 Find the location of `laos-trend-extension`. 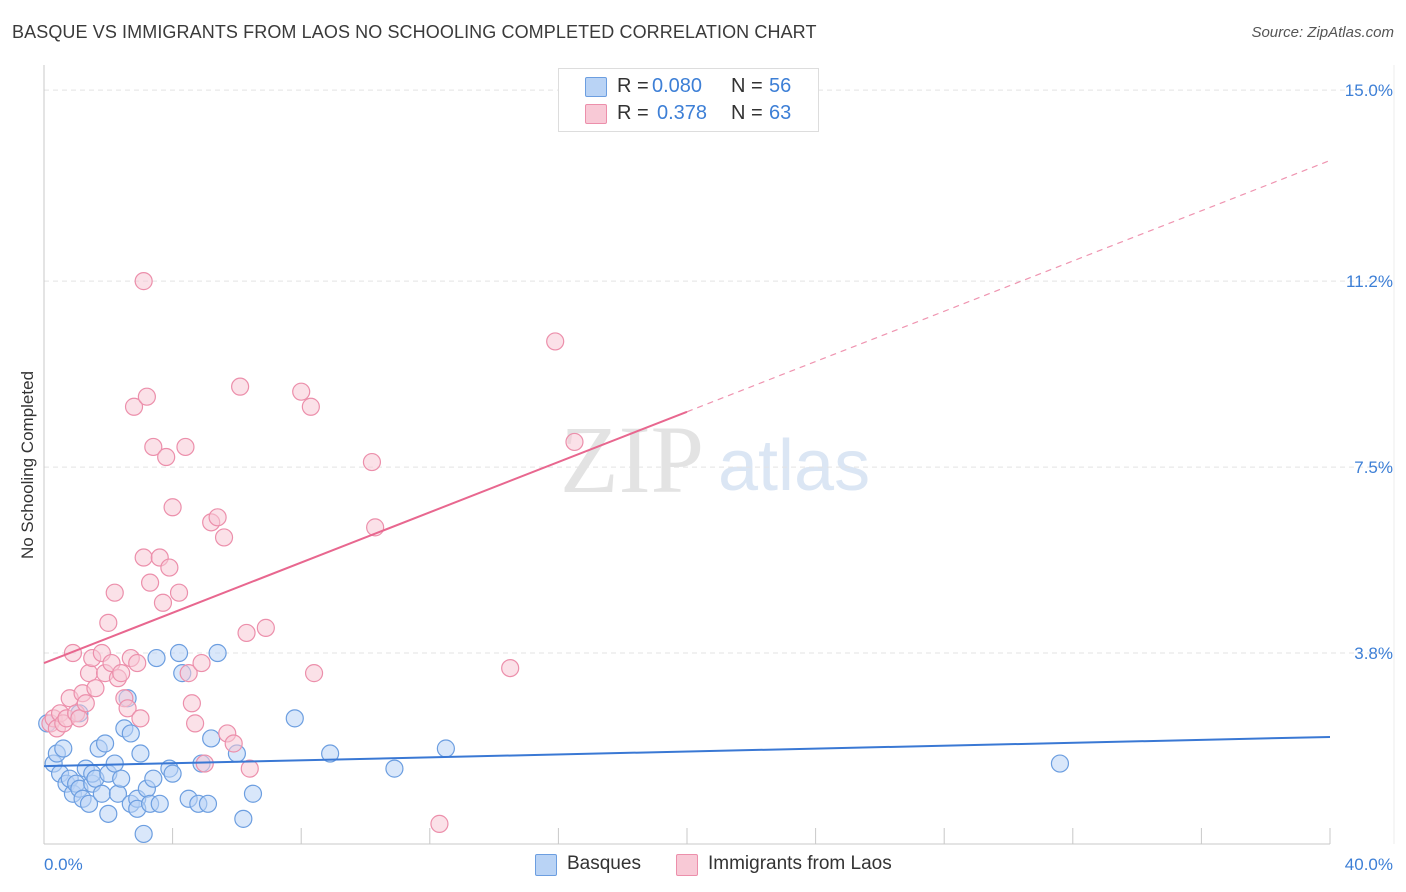

laos-trend-extension is located at coordinates (1008, 286).